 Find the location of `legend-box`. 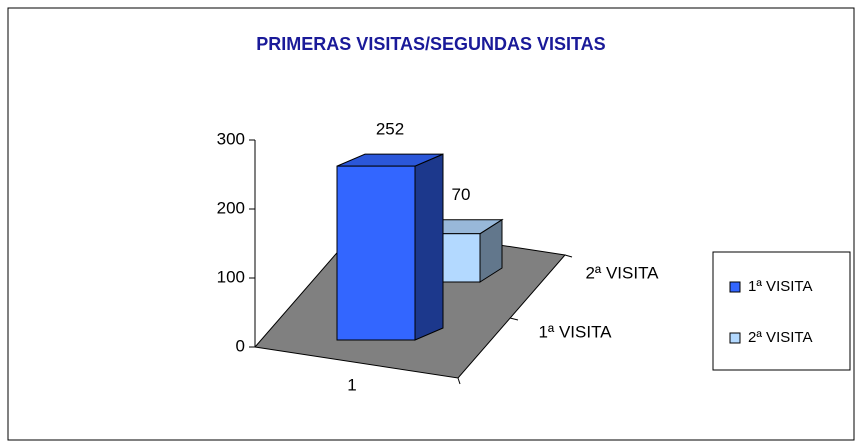

legend-box is located at coordinates (781, 311).